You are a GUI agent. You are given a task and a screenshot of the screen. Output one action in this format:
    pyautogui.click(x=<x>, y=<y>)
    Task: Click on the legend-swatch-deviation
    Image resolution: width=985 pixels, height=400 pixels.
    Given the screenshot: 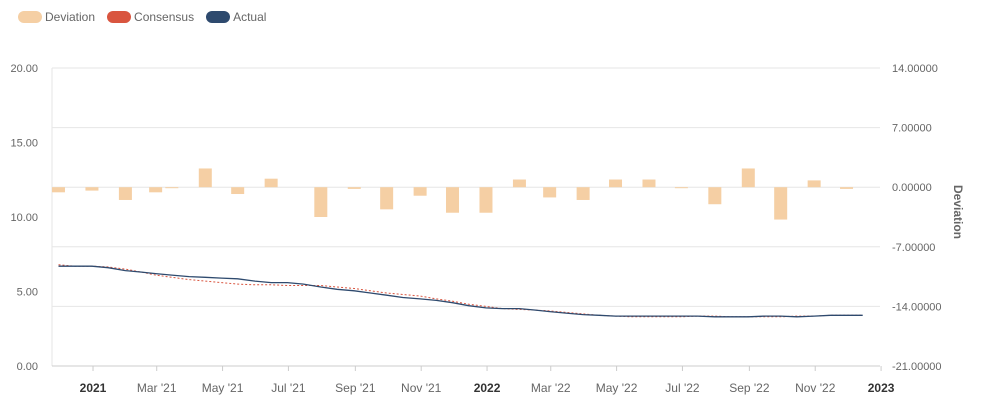 What is the action you would take?
    pyautogui.click(x=30, y=17)
    